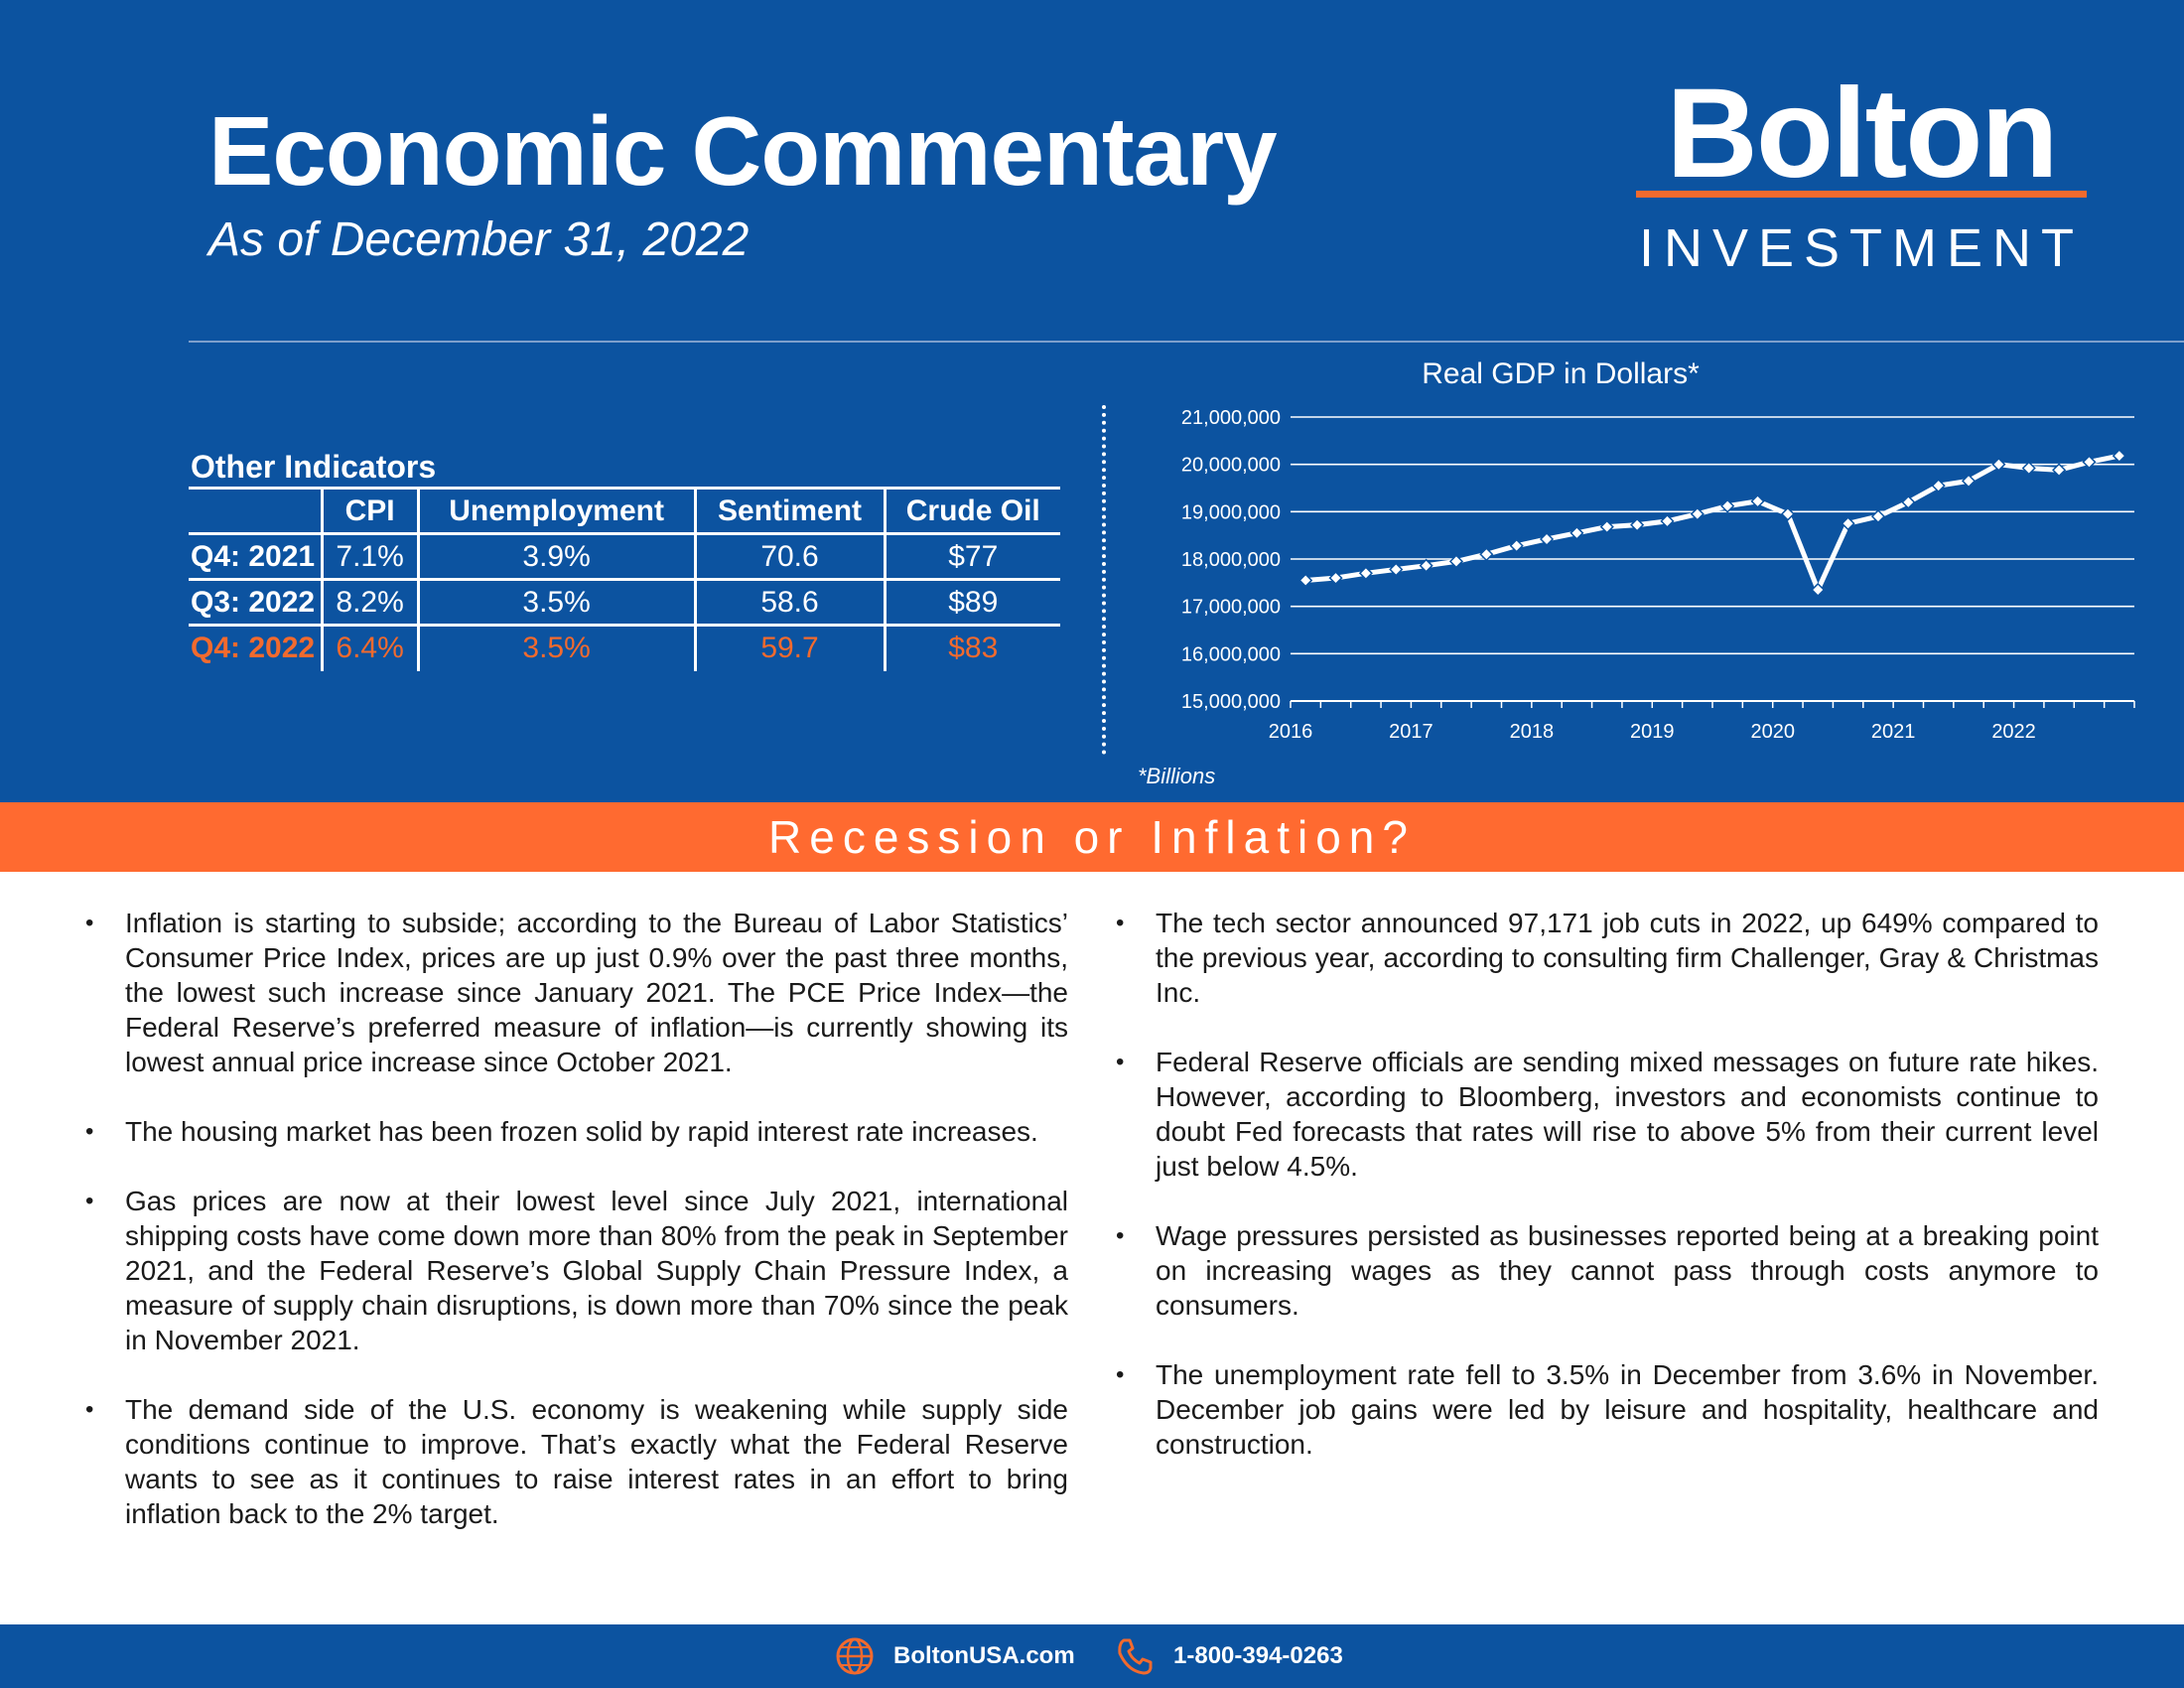 The height and width of the screenshot is (1688, 2184). I want to click on section-title: Recession or Inflation?, so click(1092, 837).